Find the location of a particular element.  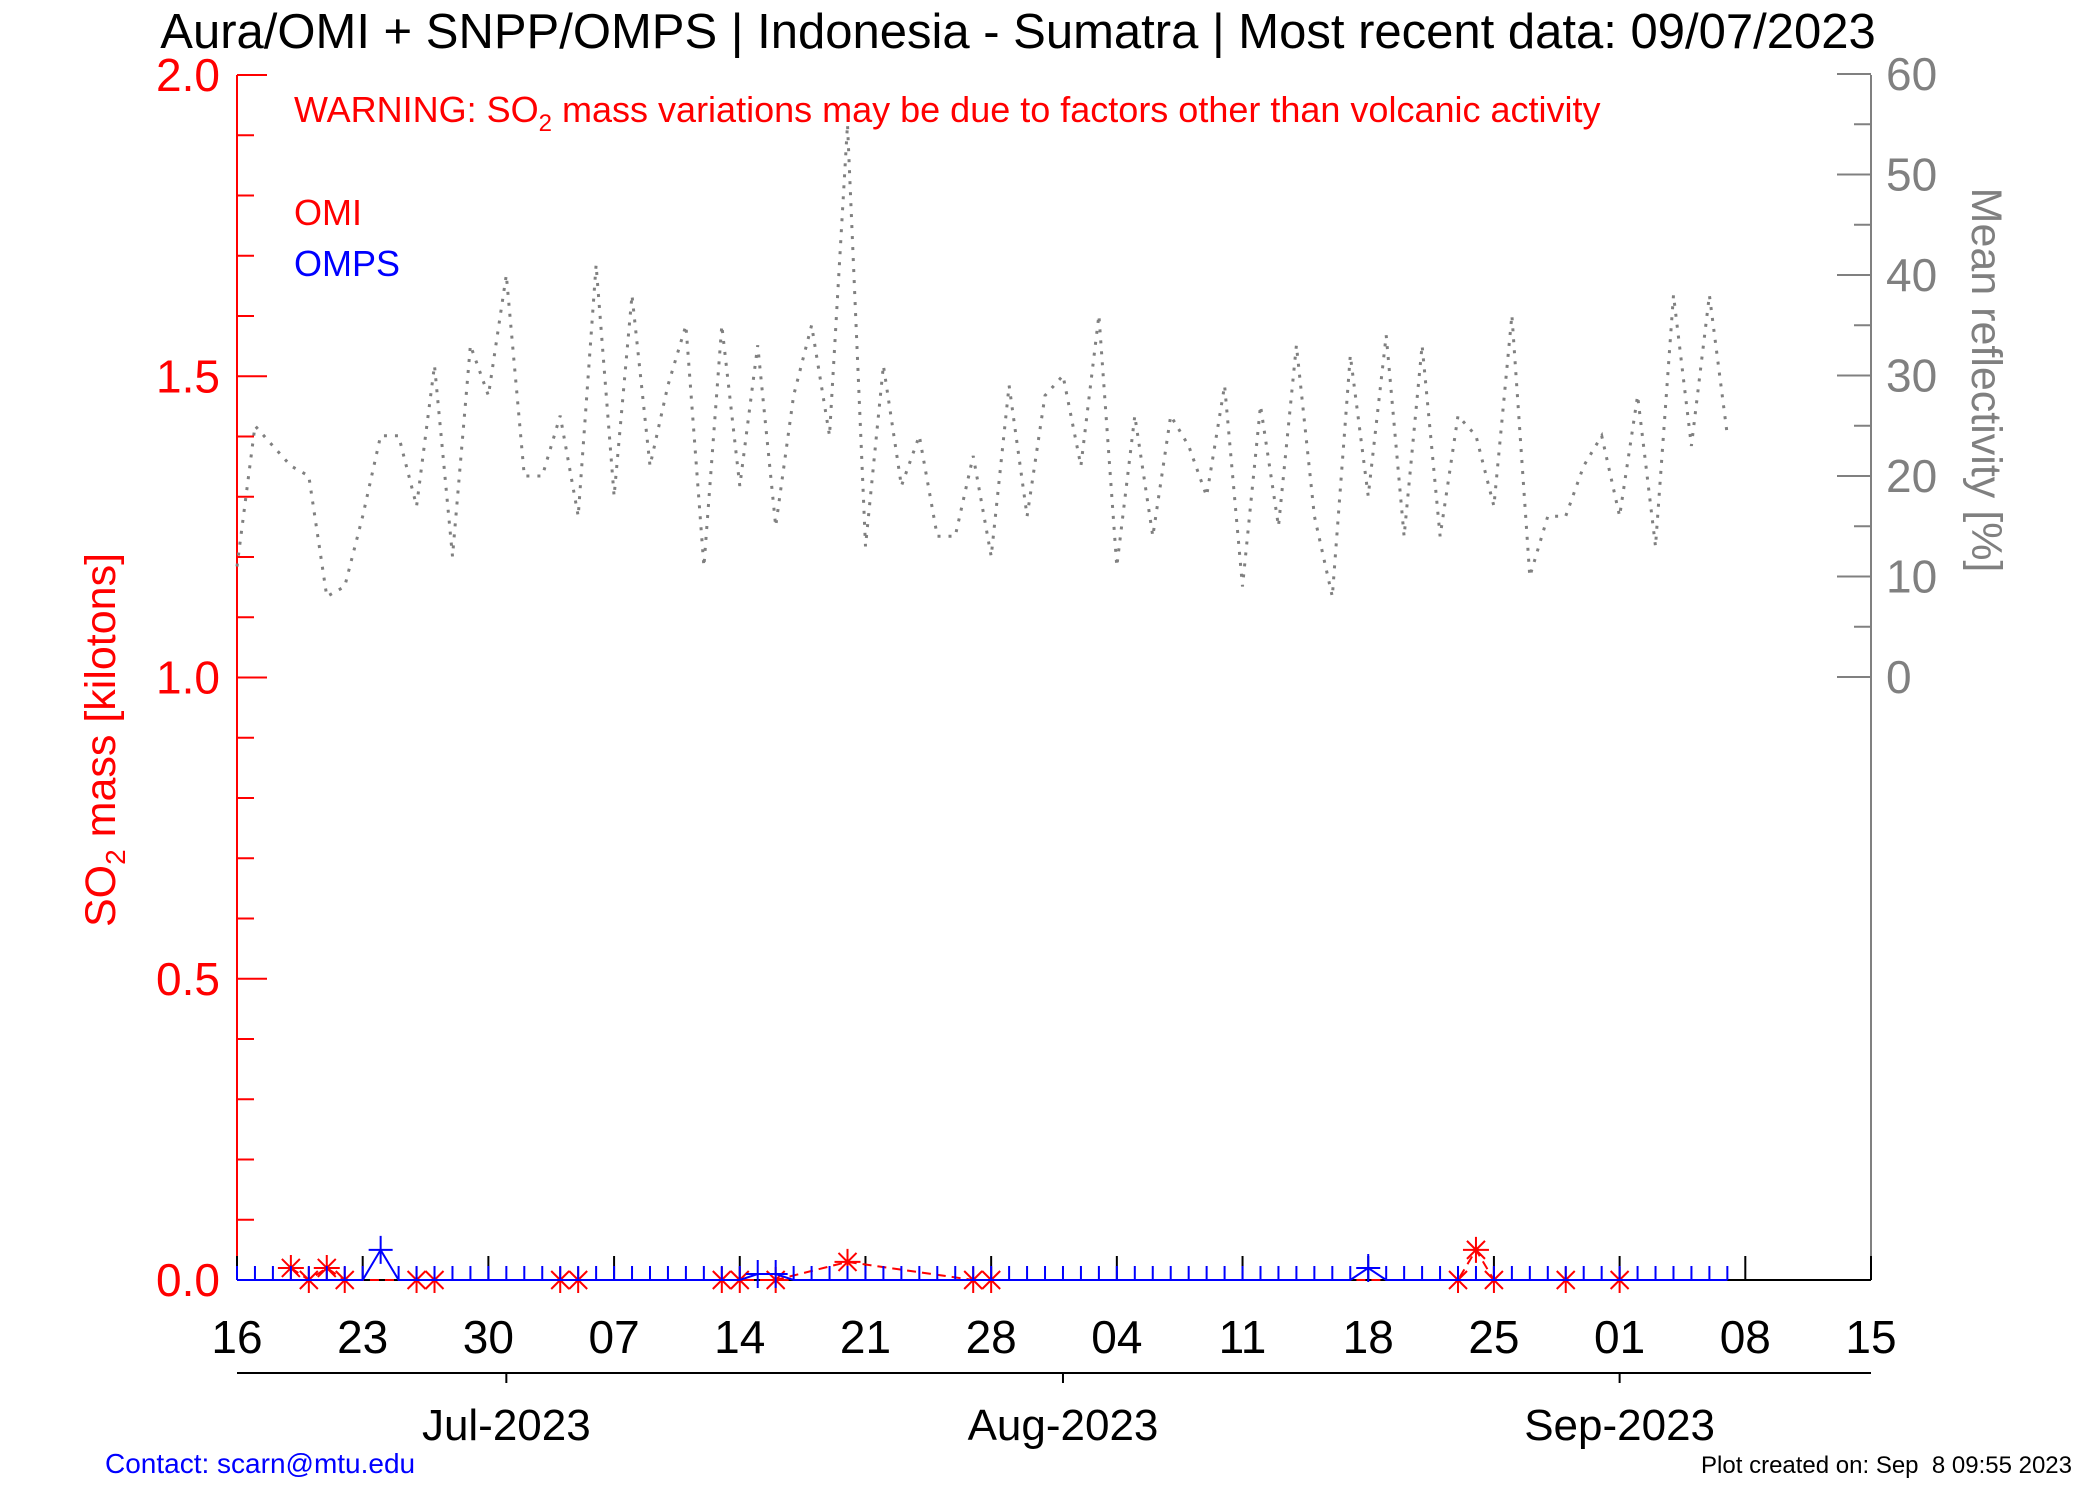

left-axis-title-subscript: 2 is located at coordinates (115, 857).